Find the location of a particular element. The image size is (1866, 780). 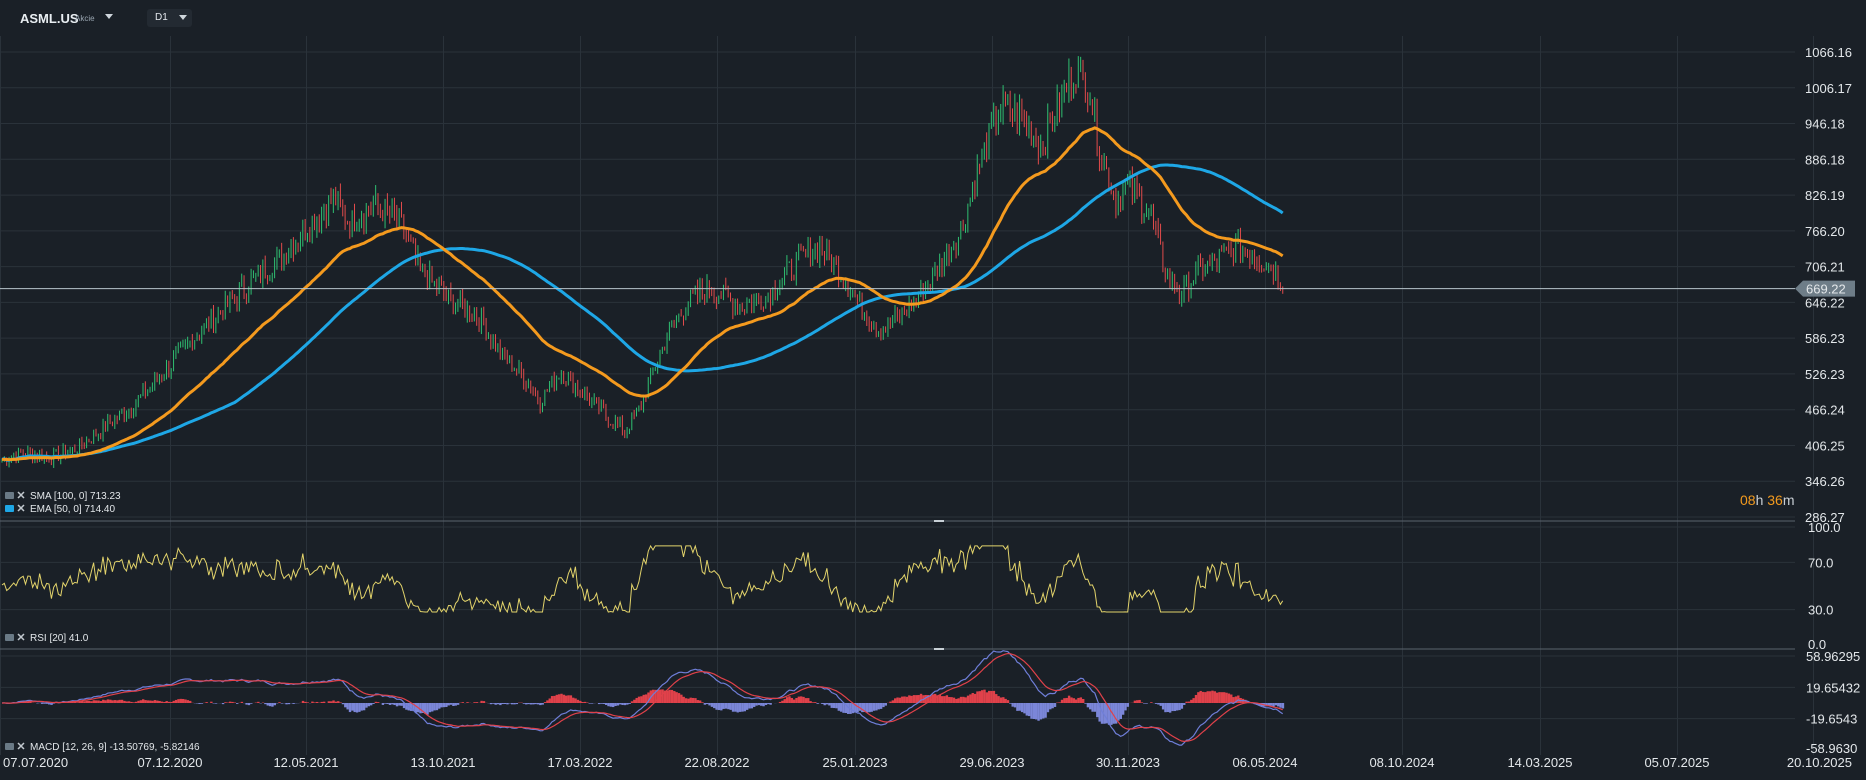

ema-legend-settings-icon is located at coordinates (9, 508).